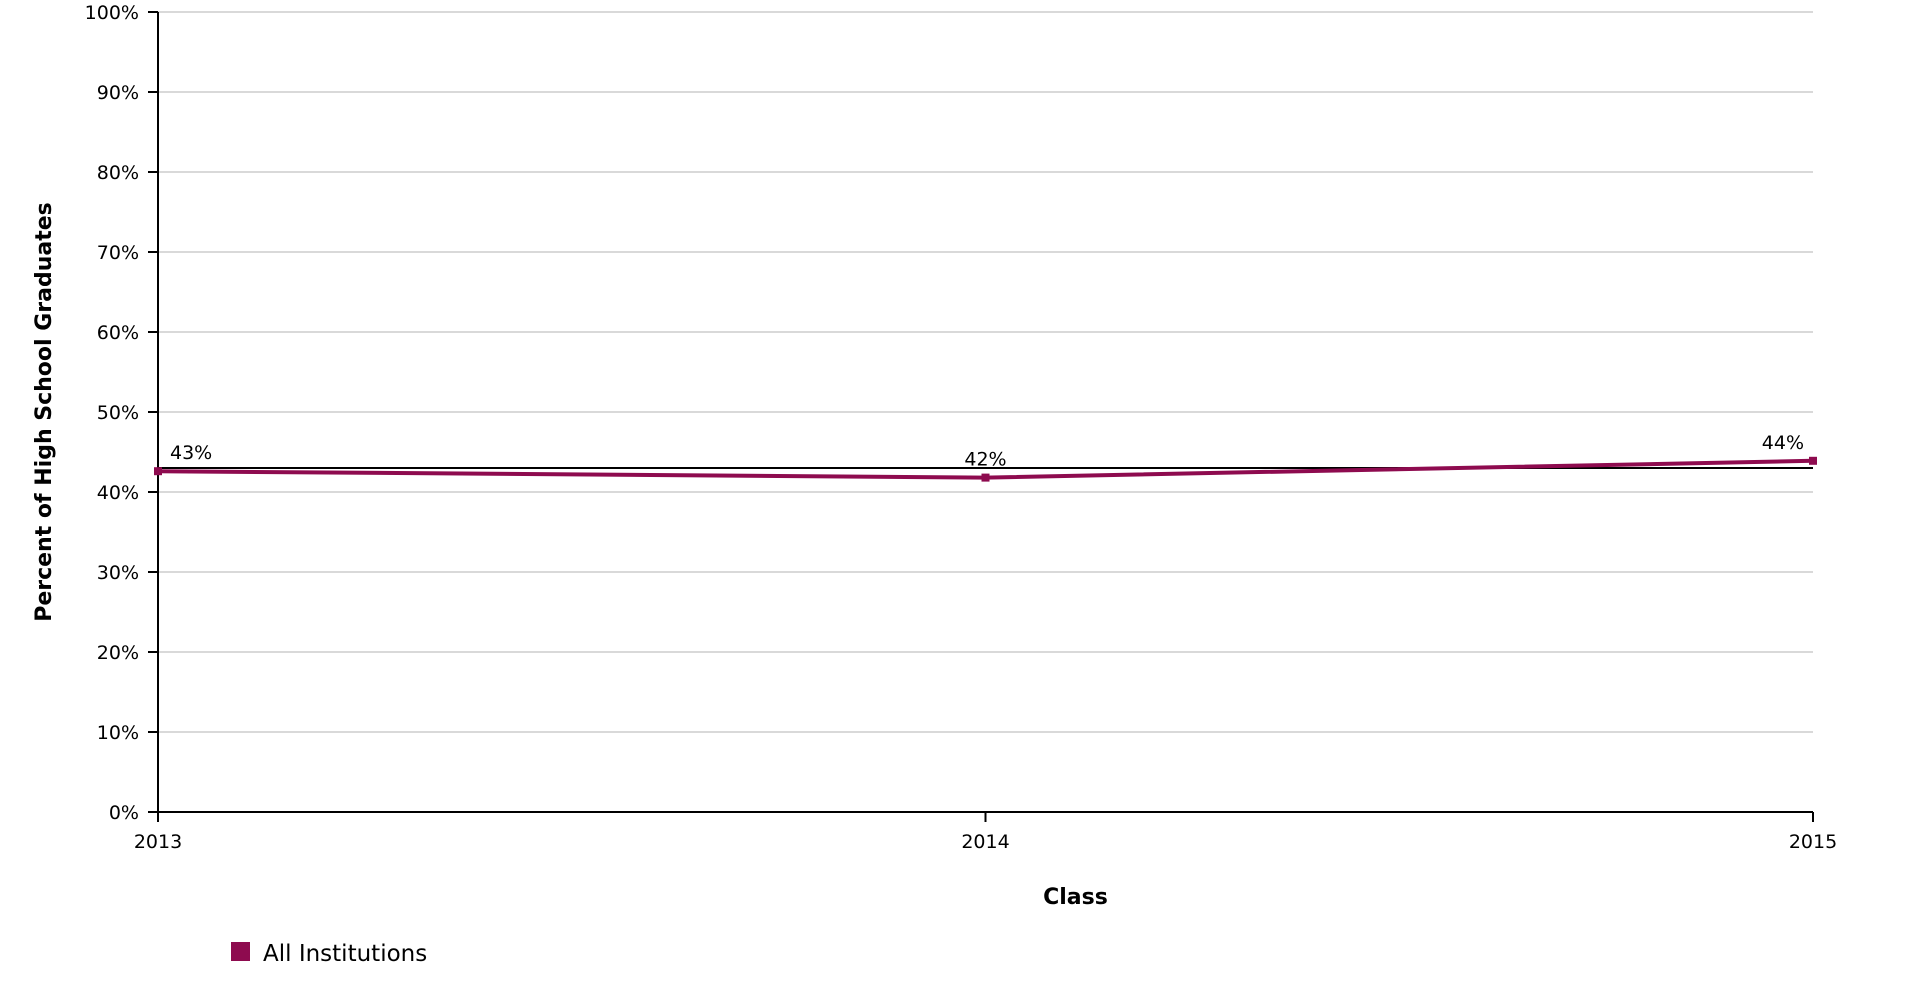  What do you see at coordinates (44, 412) in the screenshot?
I see `y-axis-title: Percent of High School Graduates` at bounding box center [44, 412].